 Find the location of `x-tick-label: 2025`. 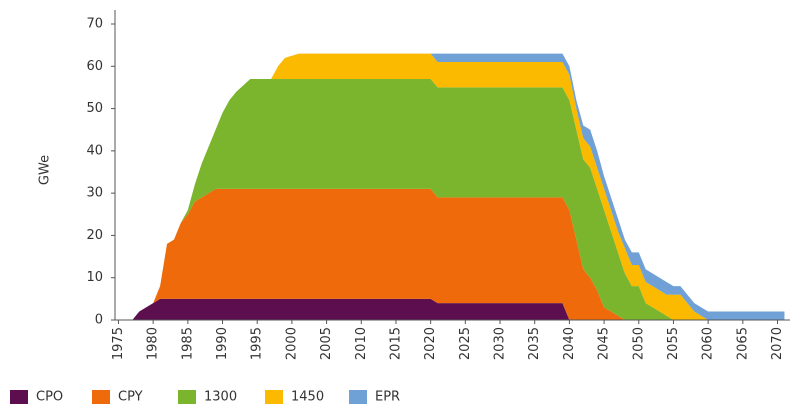

x-tick-label: 2025 is located at coordinates (465, 343).